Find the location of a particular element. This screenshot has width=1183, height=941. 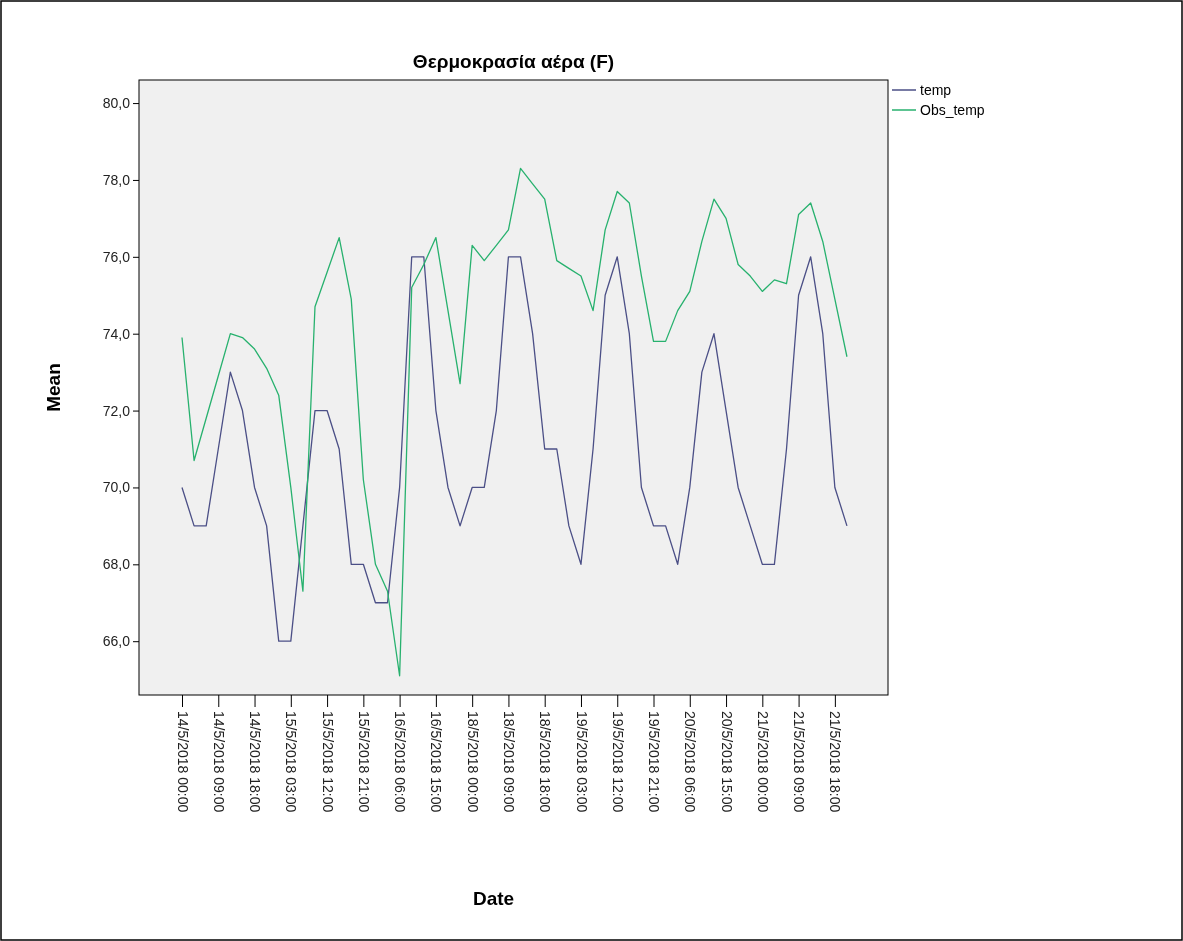

x-tick-label: 18/5/2018 09:00 is located at coordinates (509, 762).